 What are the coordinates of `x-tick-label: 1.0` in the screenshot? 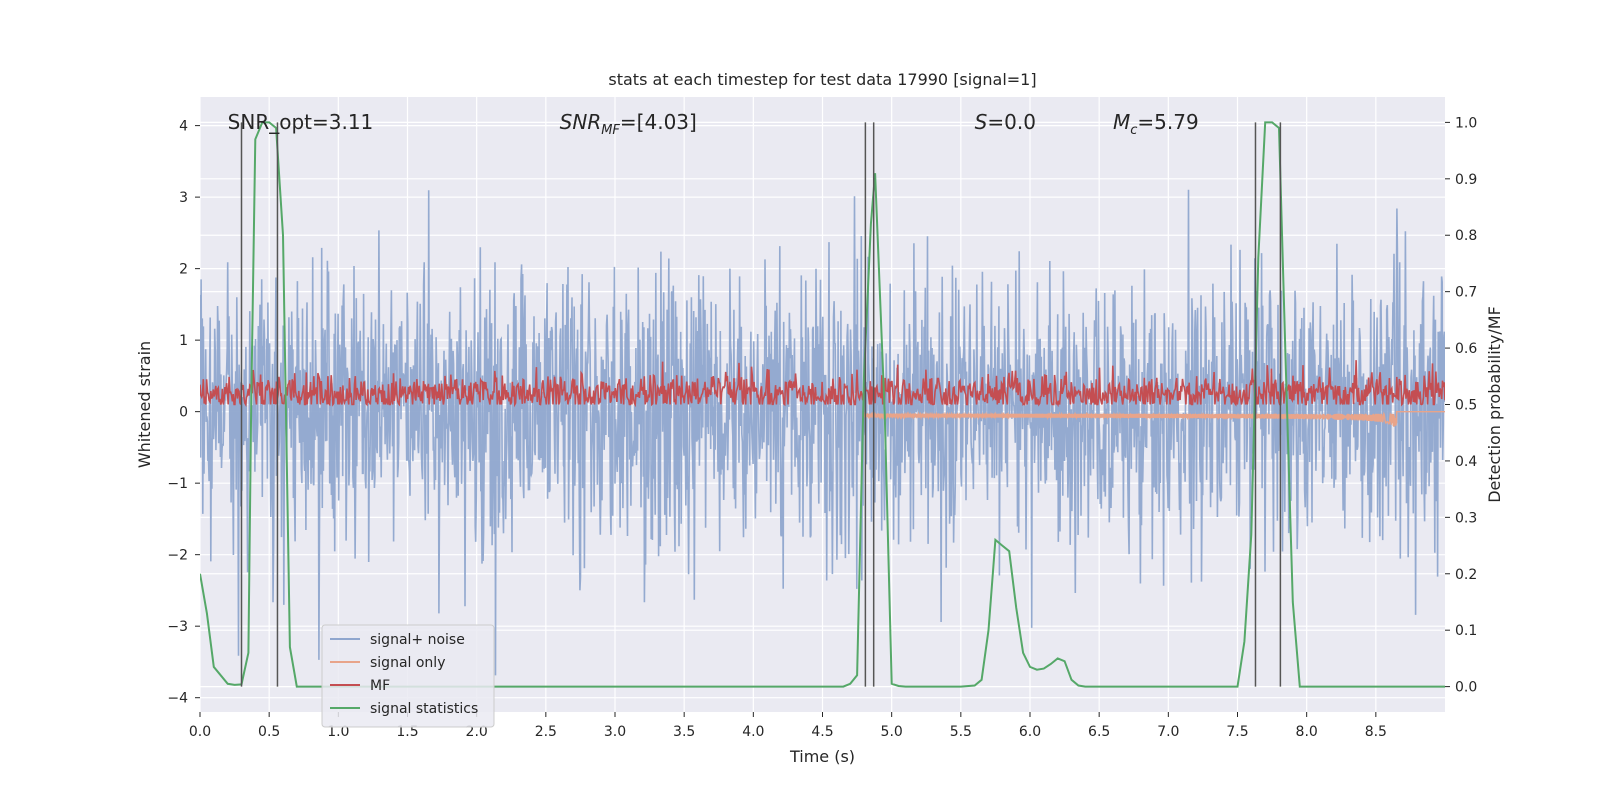 It's located at (338, 732).